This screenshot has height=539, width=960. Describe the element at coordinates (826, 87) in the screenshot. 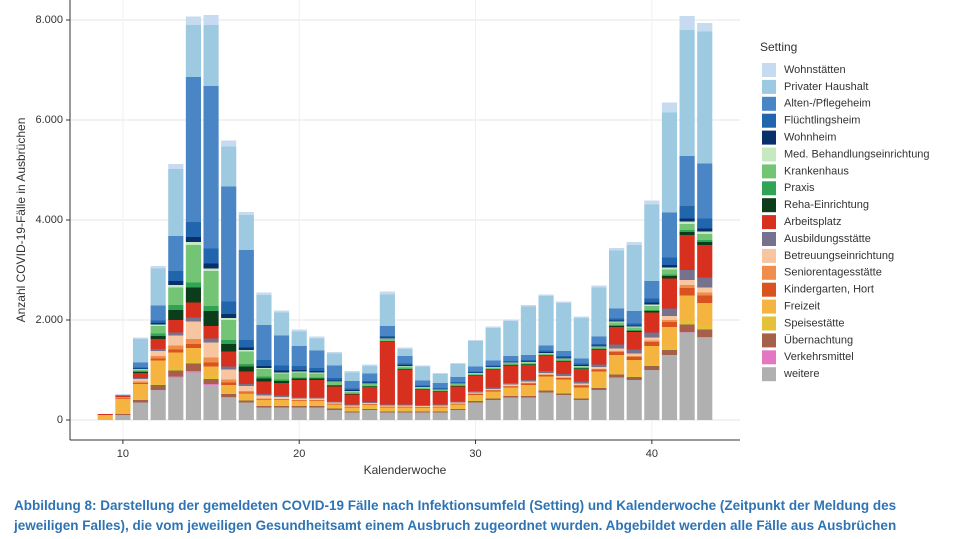

I see `legend-label: Privater Haushalt` at that location.